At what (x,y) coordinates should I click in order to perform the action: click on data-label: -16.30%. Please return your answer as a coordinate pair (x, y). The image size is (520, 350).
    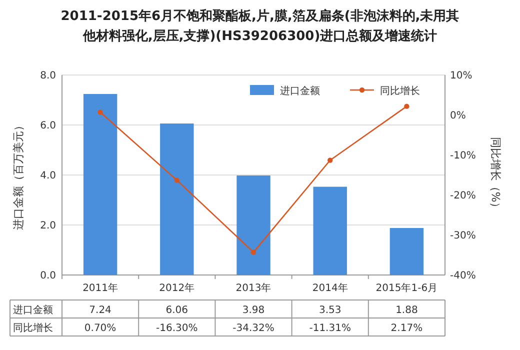
    Looking at the image, I should click on (177, 328).